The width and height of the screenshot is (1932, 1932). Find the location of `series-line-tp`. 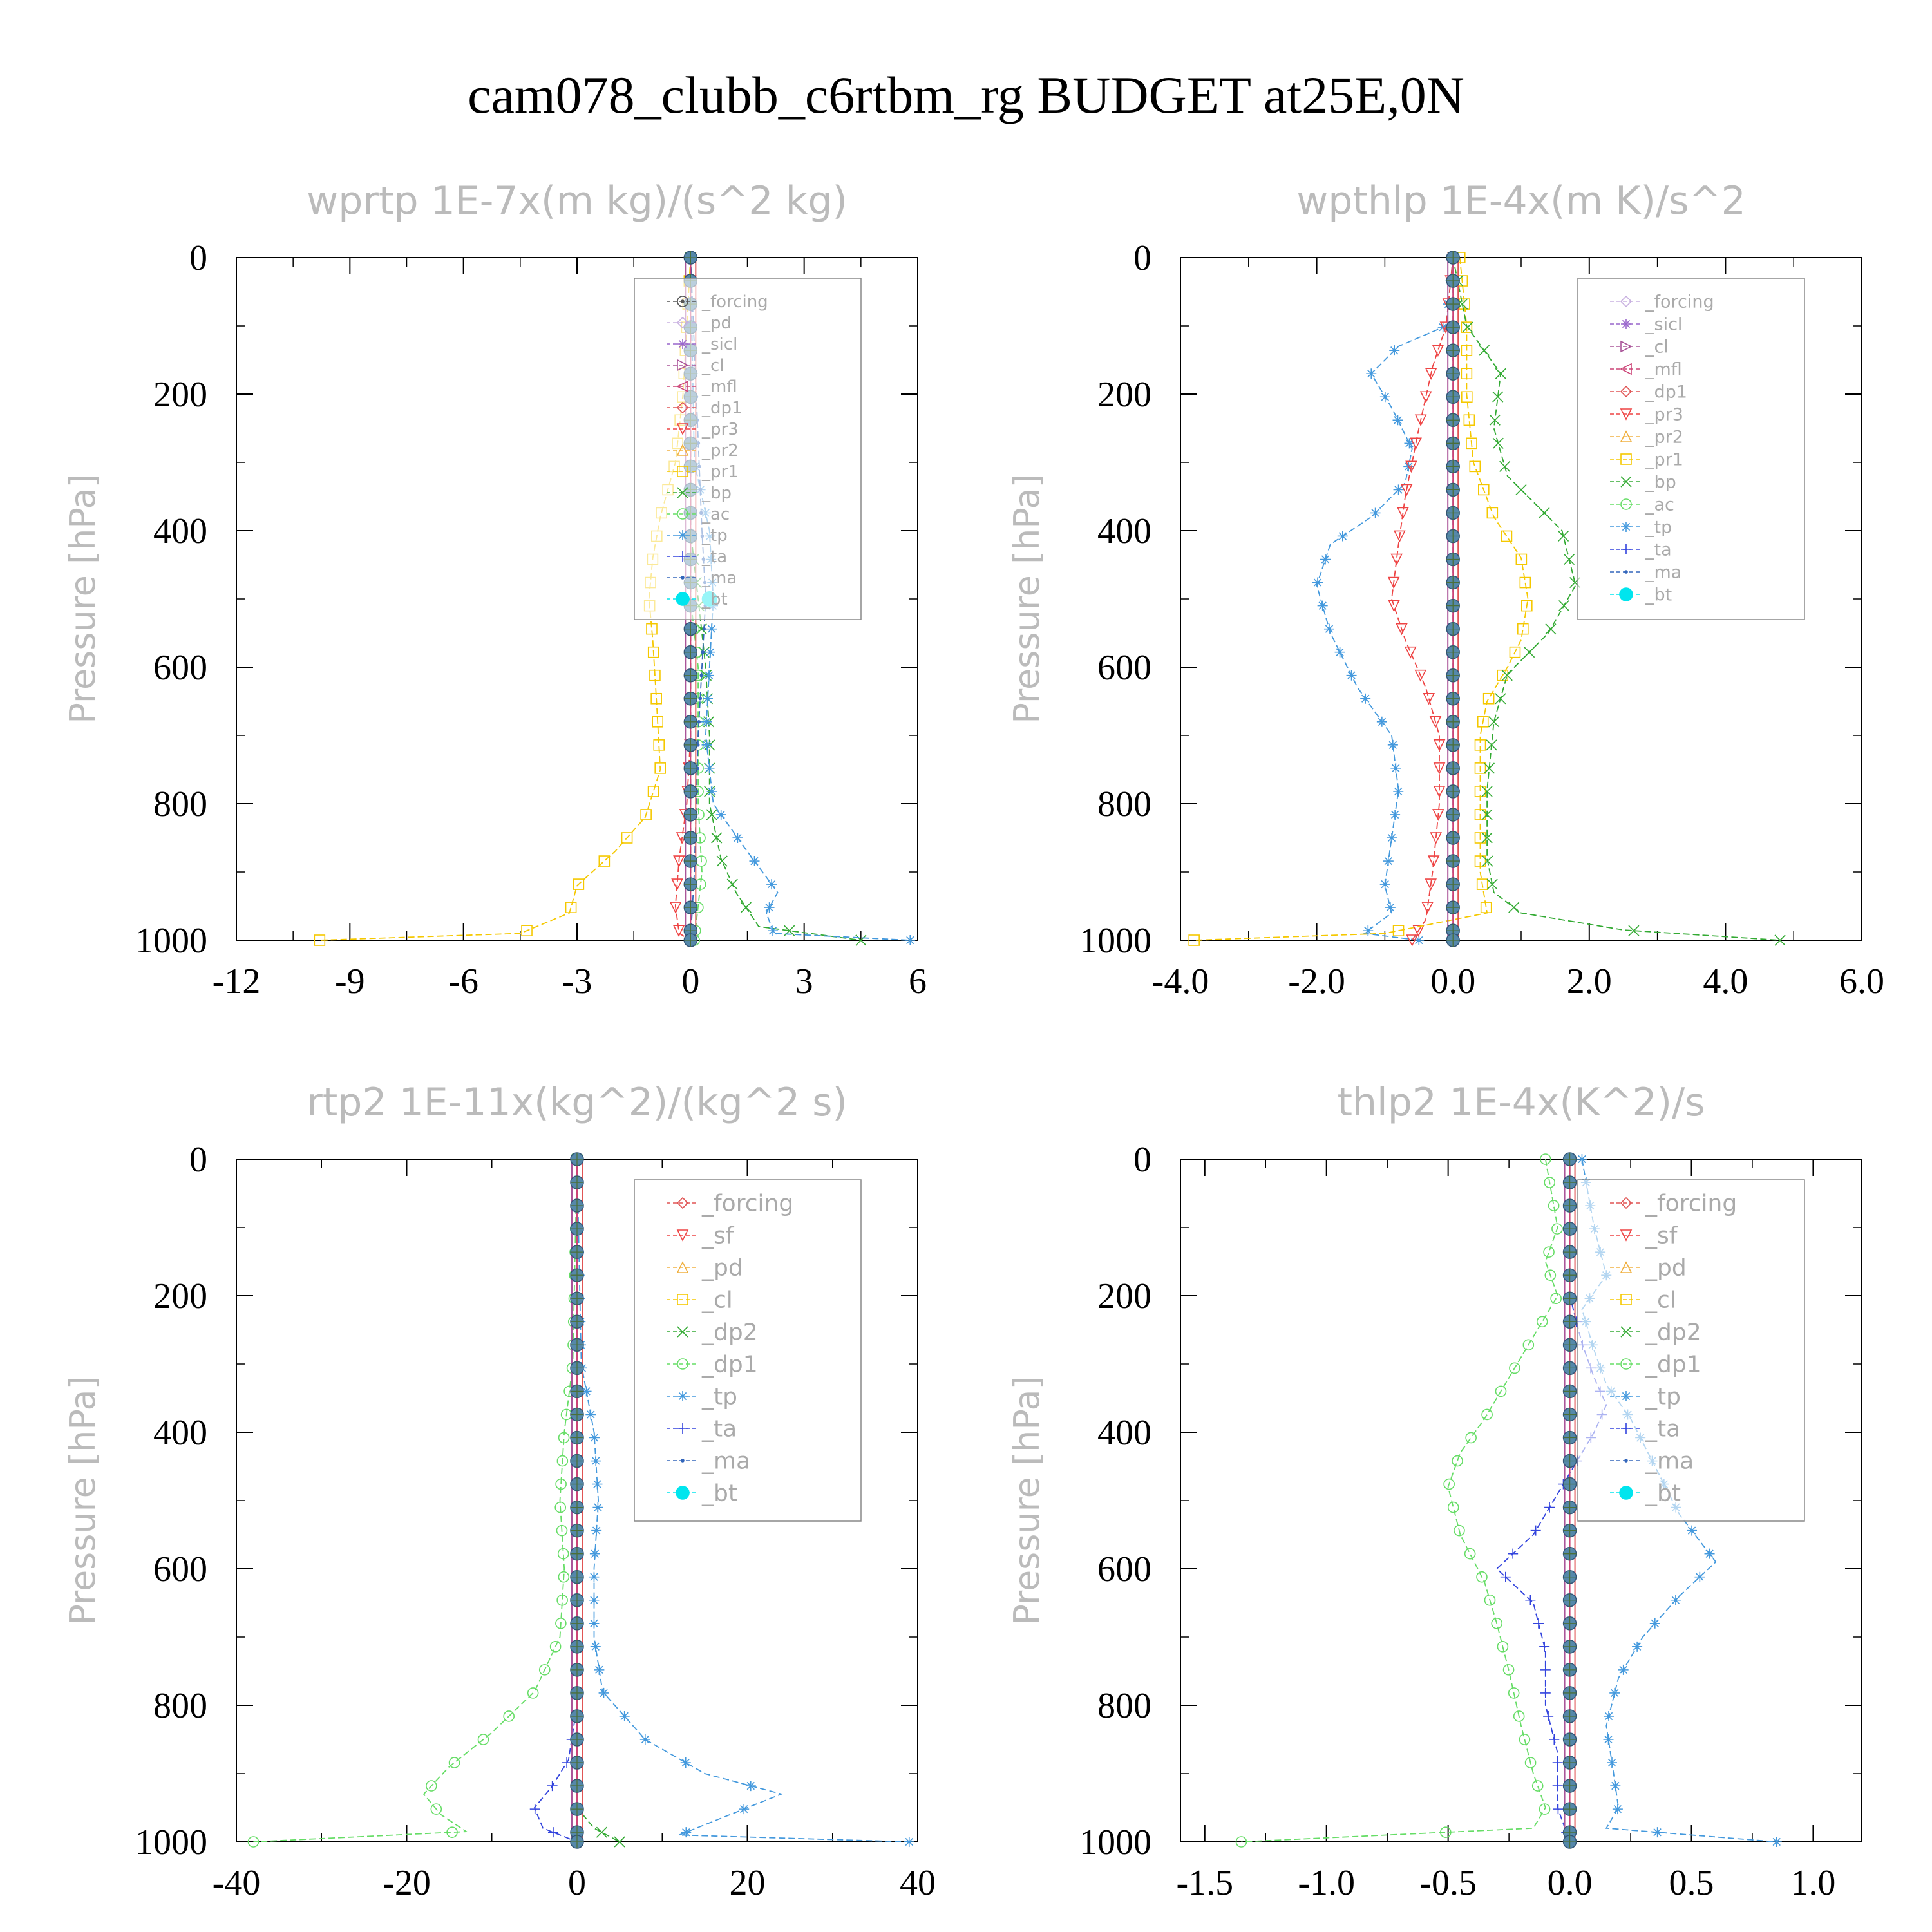

series-line-tp is located at coordinates (1679, 1500).